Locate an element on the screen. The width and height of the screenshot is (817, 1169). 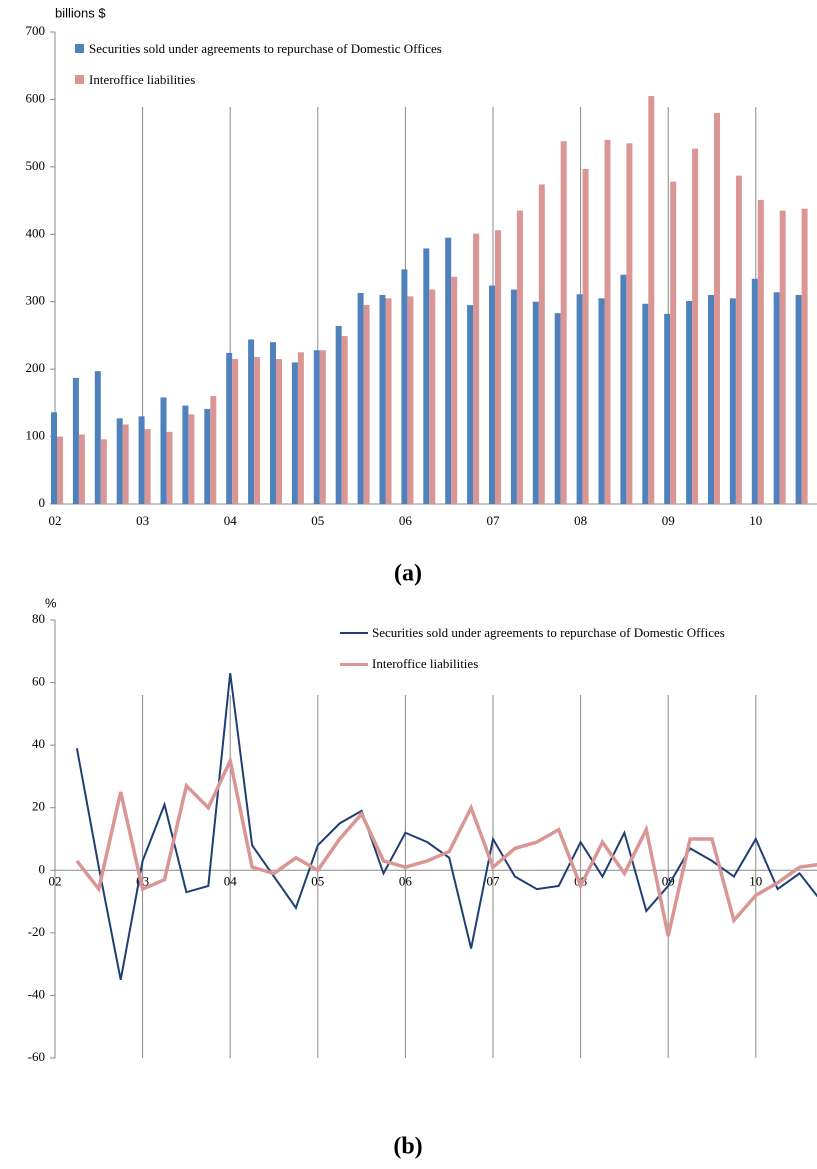
caption: (b) is located at coordinates (407, 1147).